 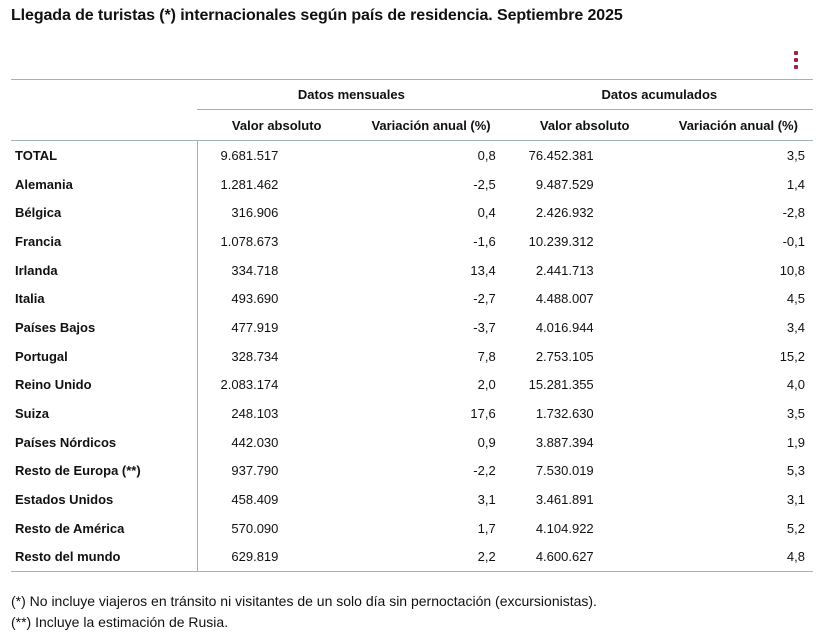 I want to click on cell-value: 7,8, so click(x=486, y=356).